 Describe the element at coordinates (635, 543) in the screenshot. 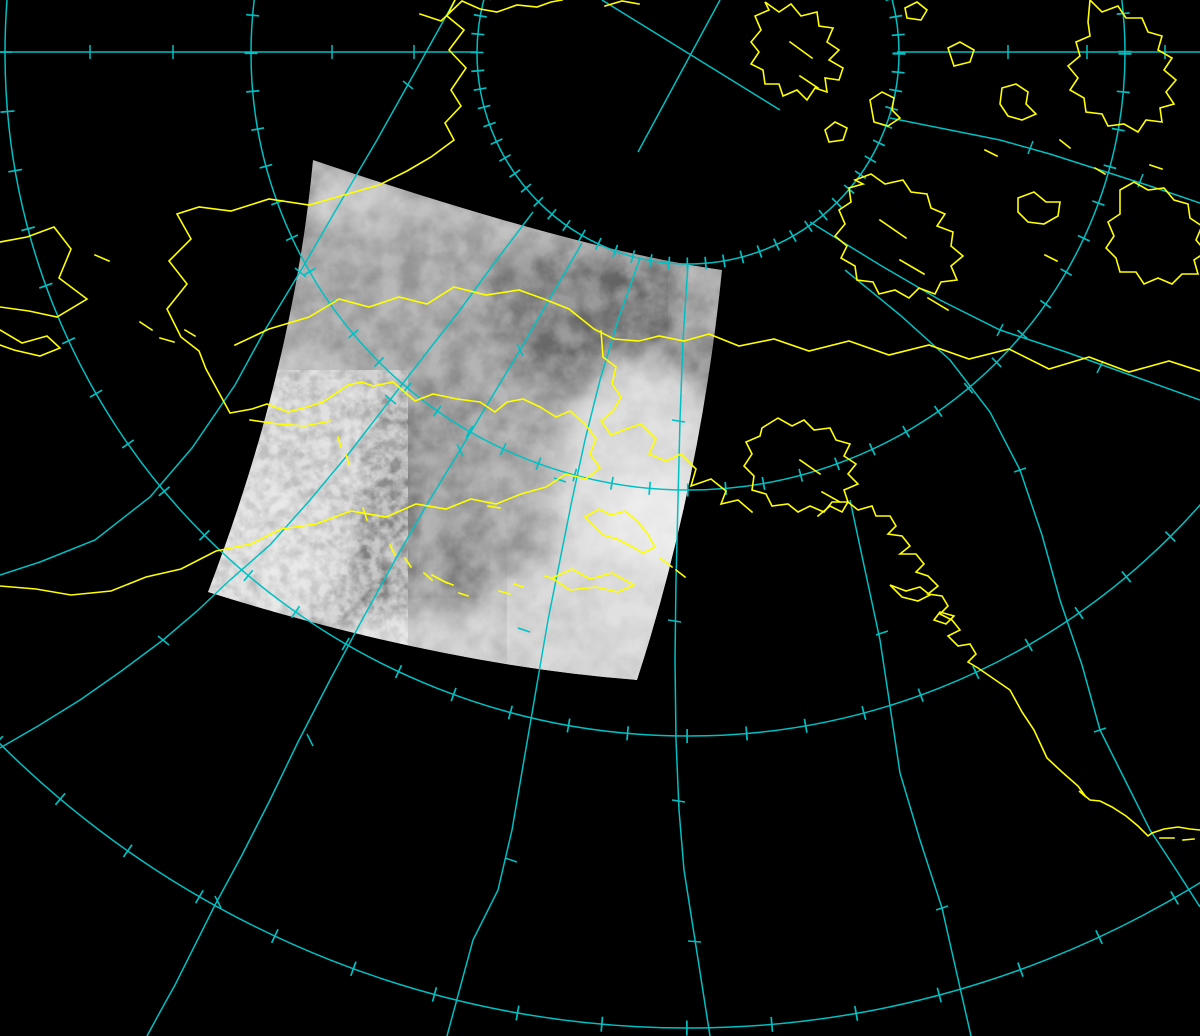

I see `coastline-chukchi-tip` at that location.